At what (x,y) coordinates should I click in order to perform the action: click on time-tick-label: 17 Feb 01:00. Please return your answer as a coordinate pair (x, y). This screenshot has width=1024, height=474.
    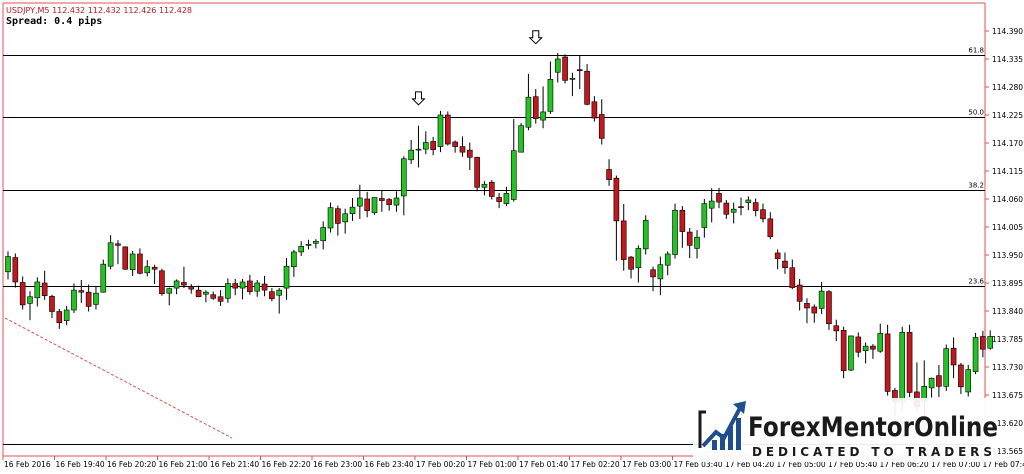
    Looking at the image, I should click on (492, 464).